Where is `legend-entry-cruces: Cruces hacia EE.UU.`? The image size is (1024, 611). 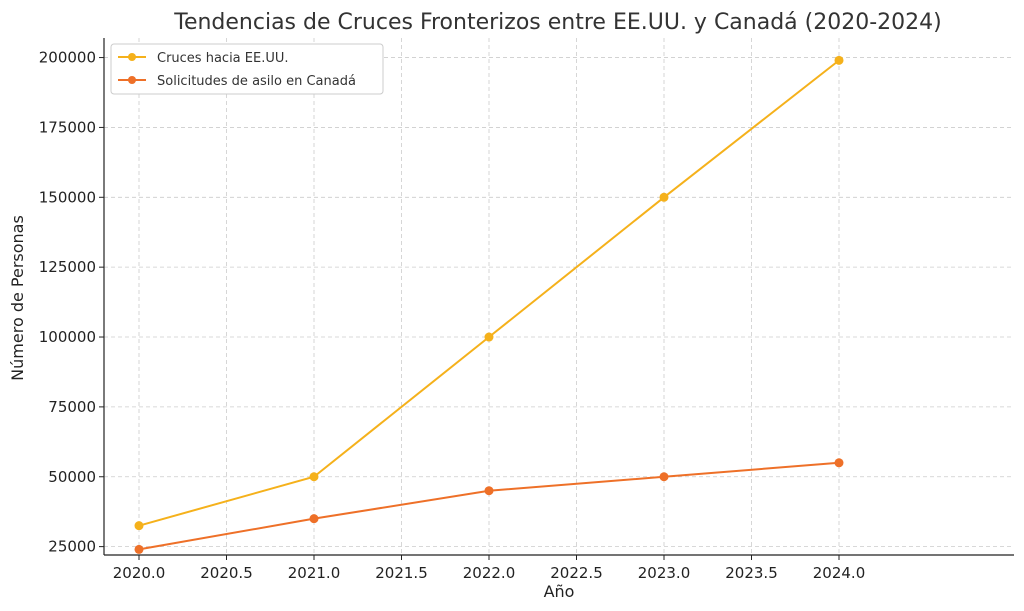
legend-entry-cruces: Cruces hacia EE.UU. is located at coordinates (203, 58).